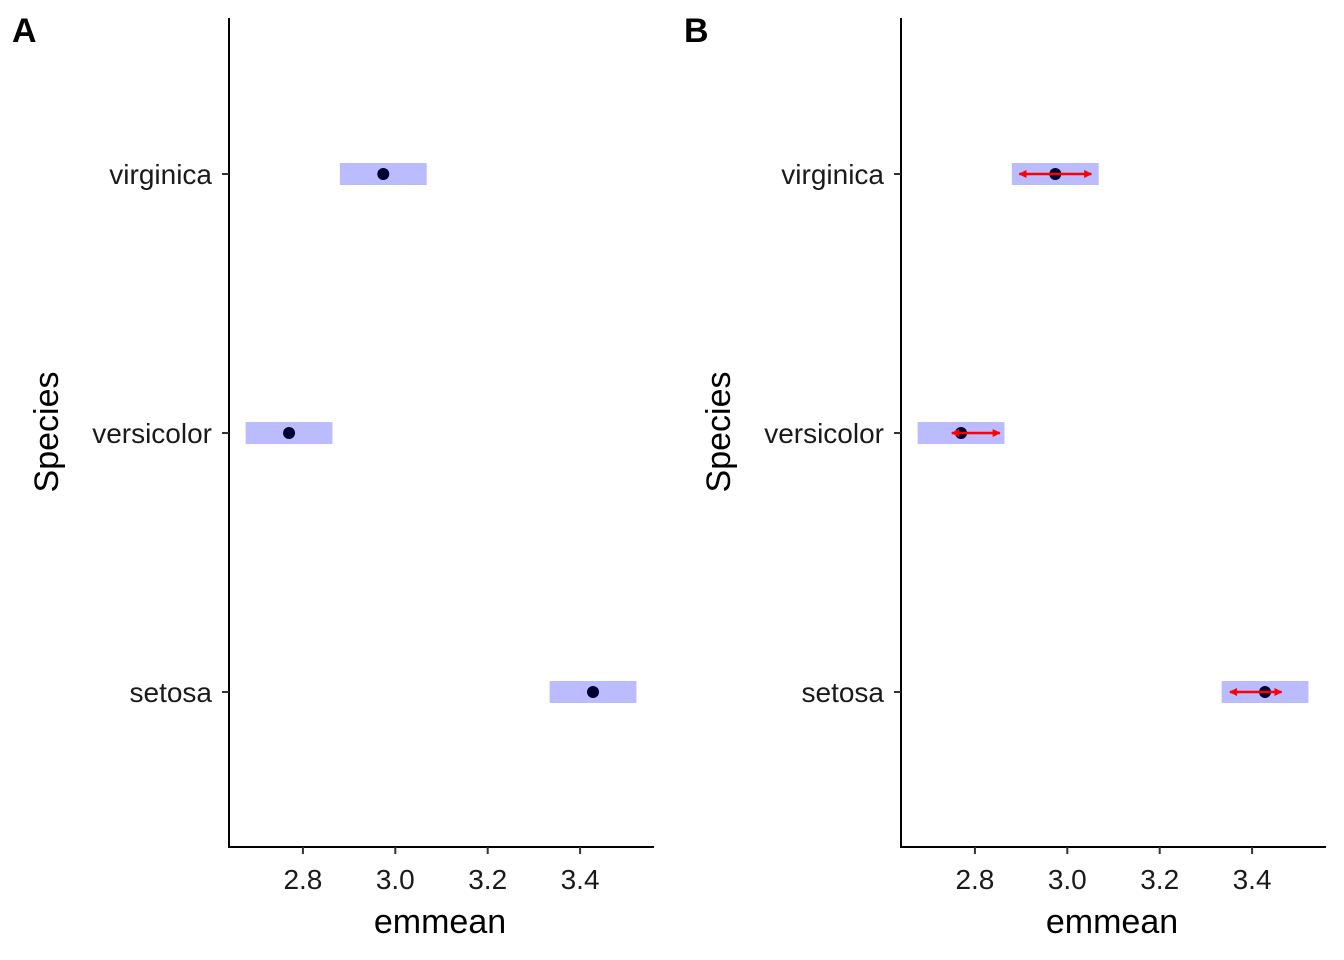 This screenshot has width=1344, height=960. I want to click on panel-a-x-tick-label-2.8: 2.8, so click(302, 879).